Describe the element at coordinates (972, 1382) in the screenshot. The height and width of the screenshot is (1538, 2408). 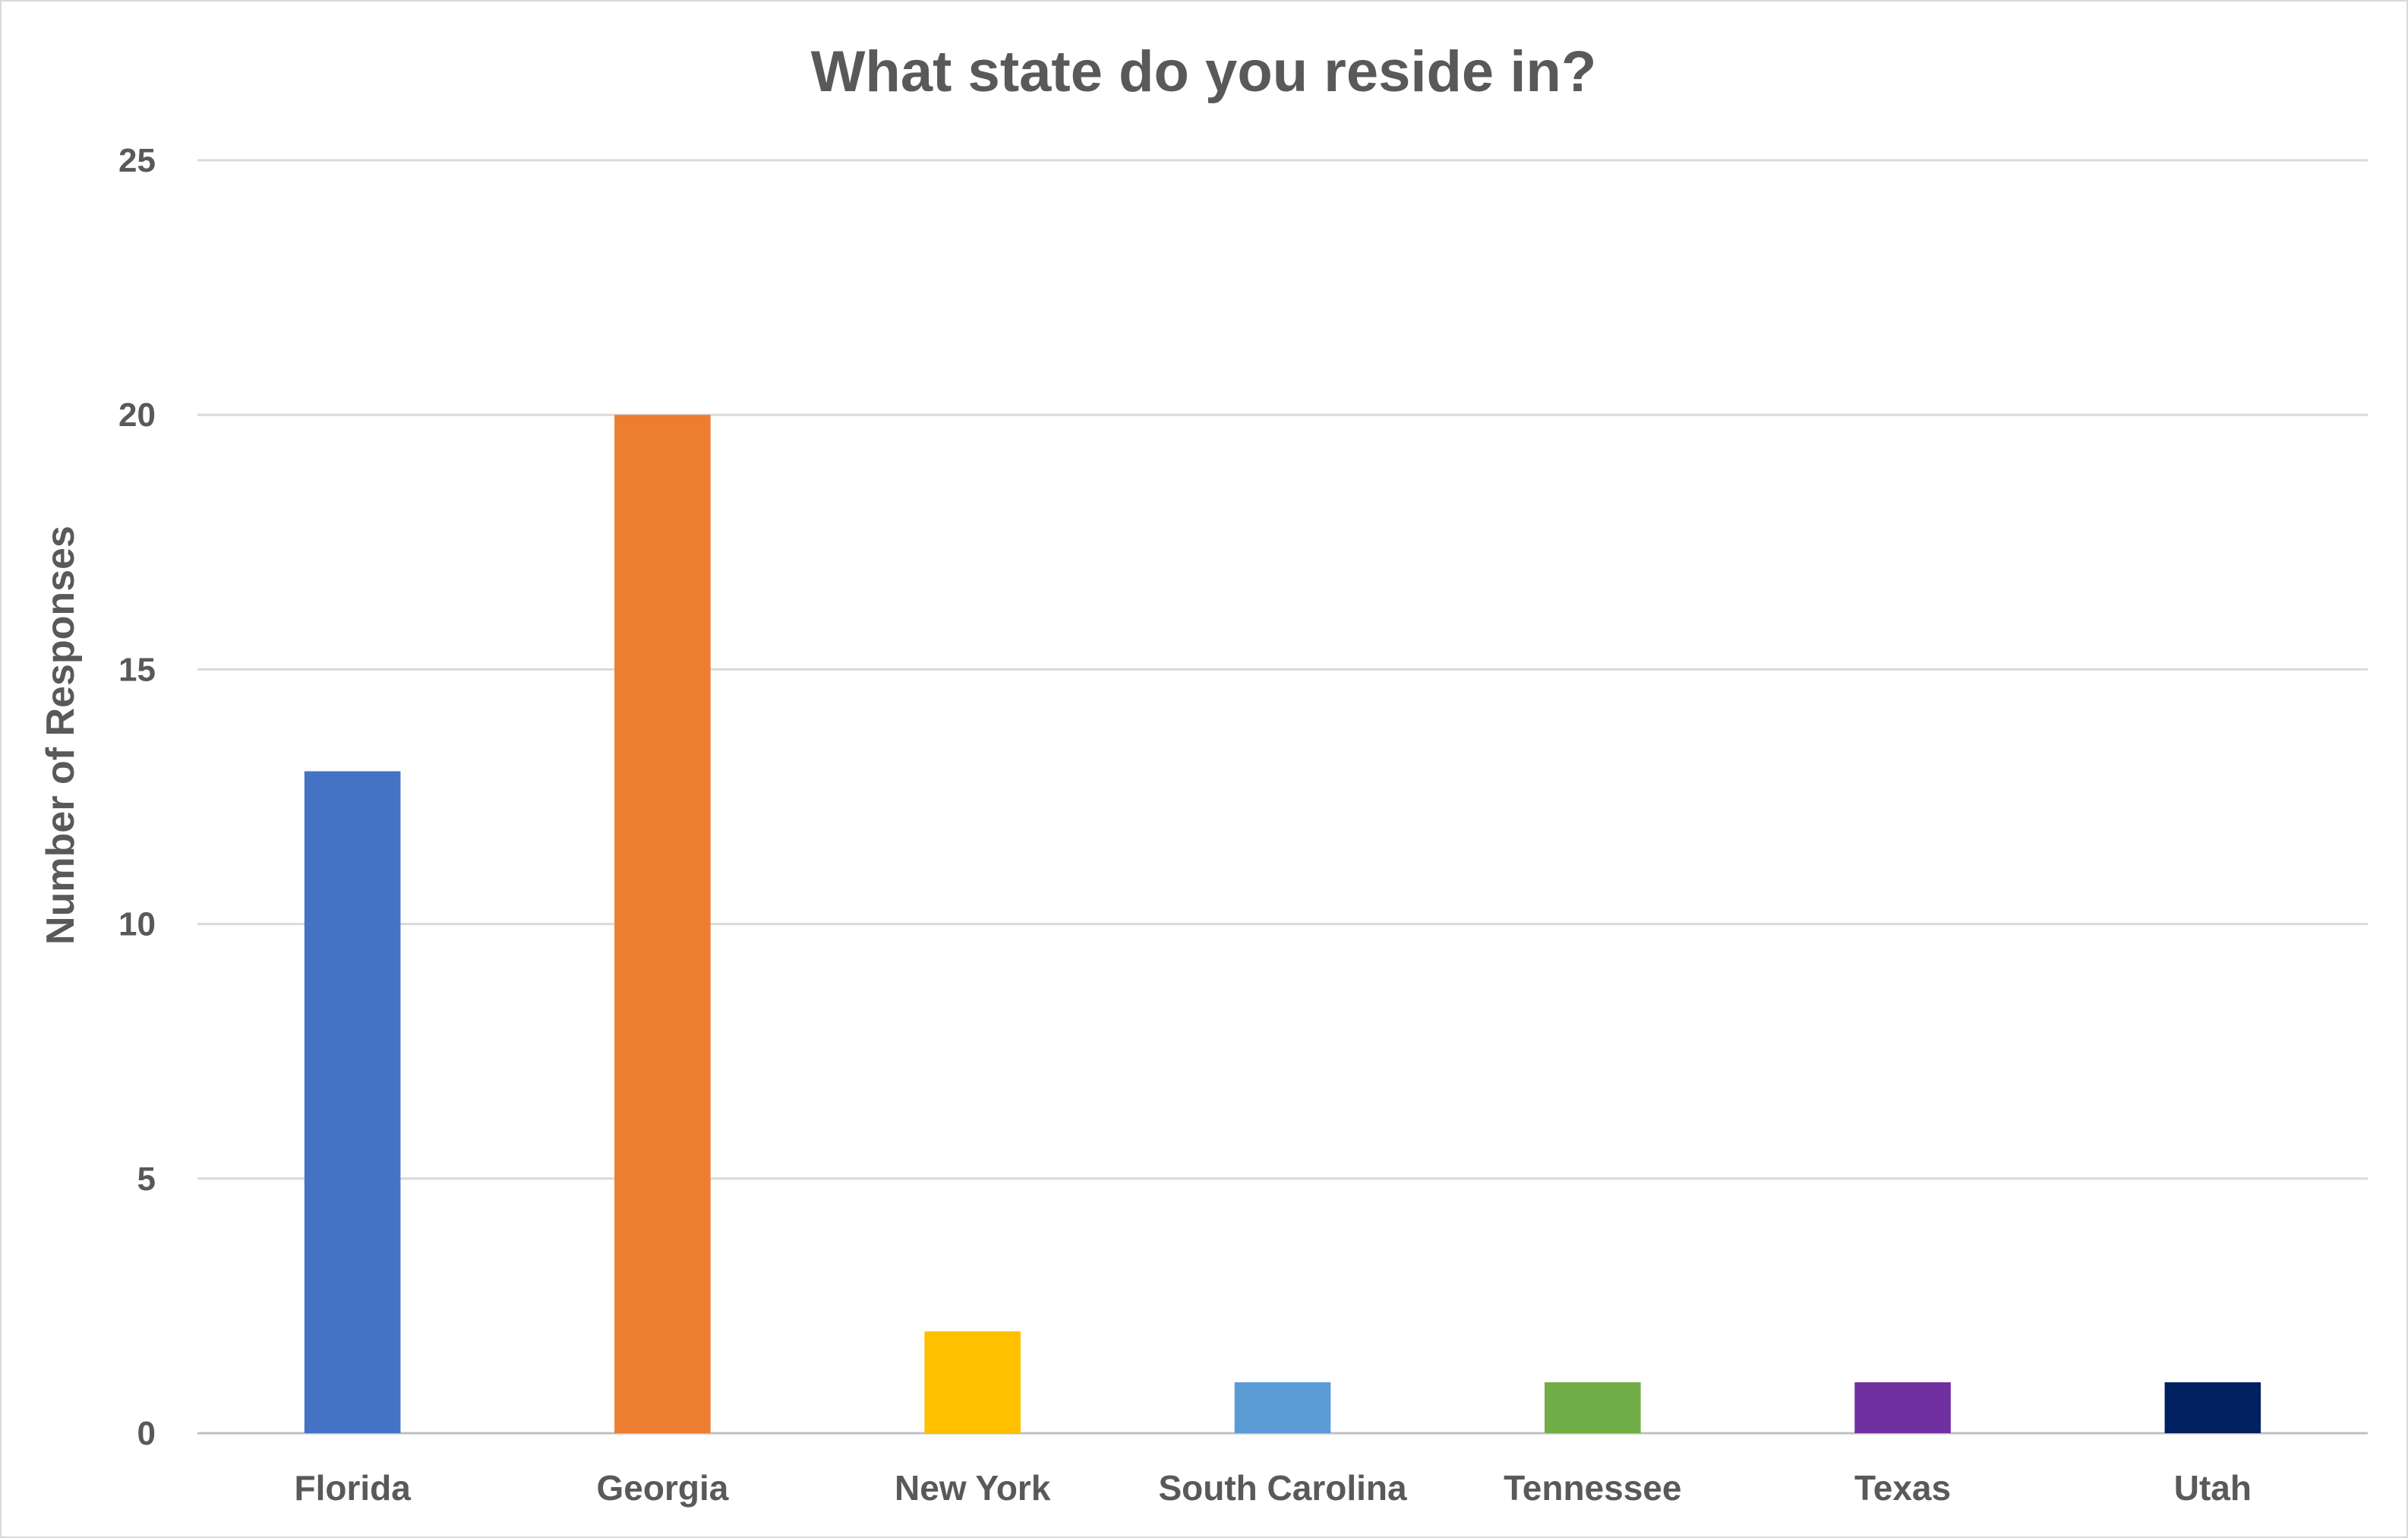
I see `bar-new-york` at that location.